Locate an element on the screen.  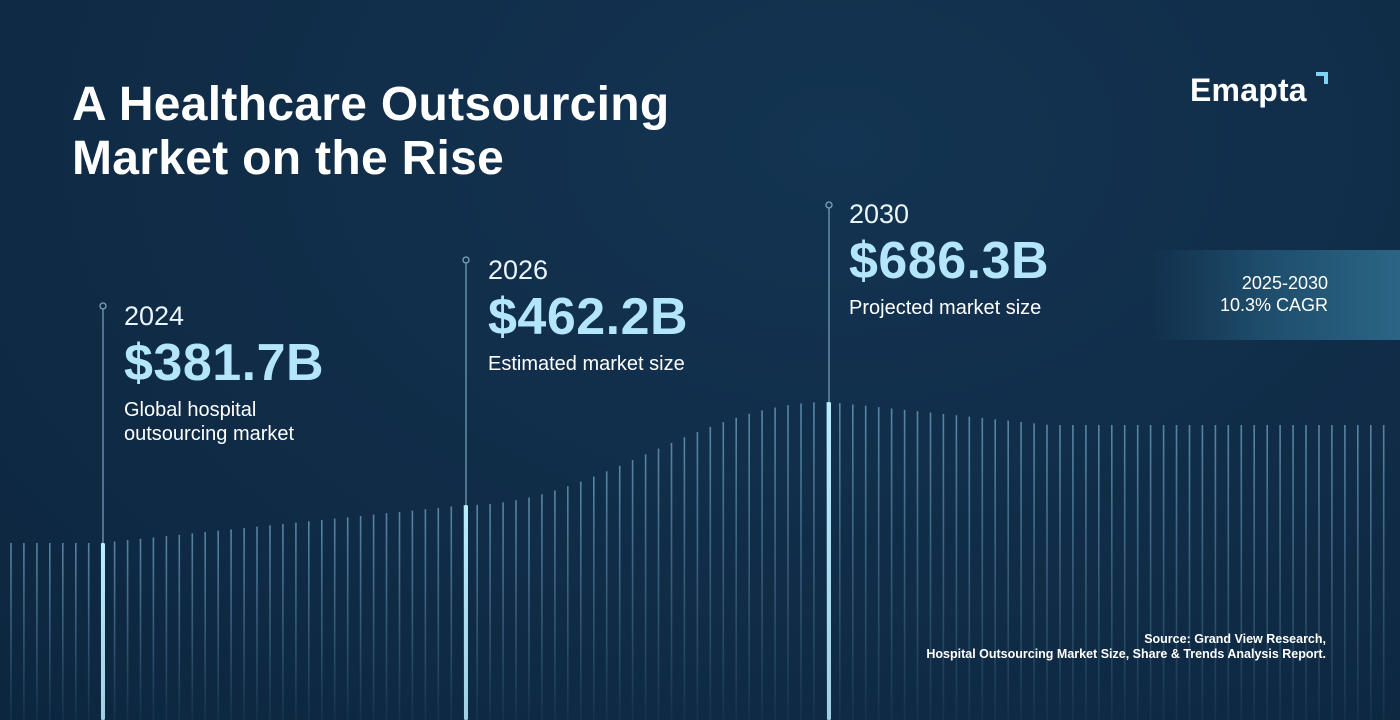
stat-value: $462.2B is located at coordinates (588, 317).